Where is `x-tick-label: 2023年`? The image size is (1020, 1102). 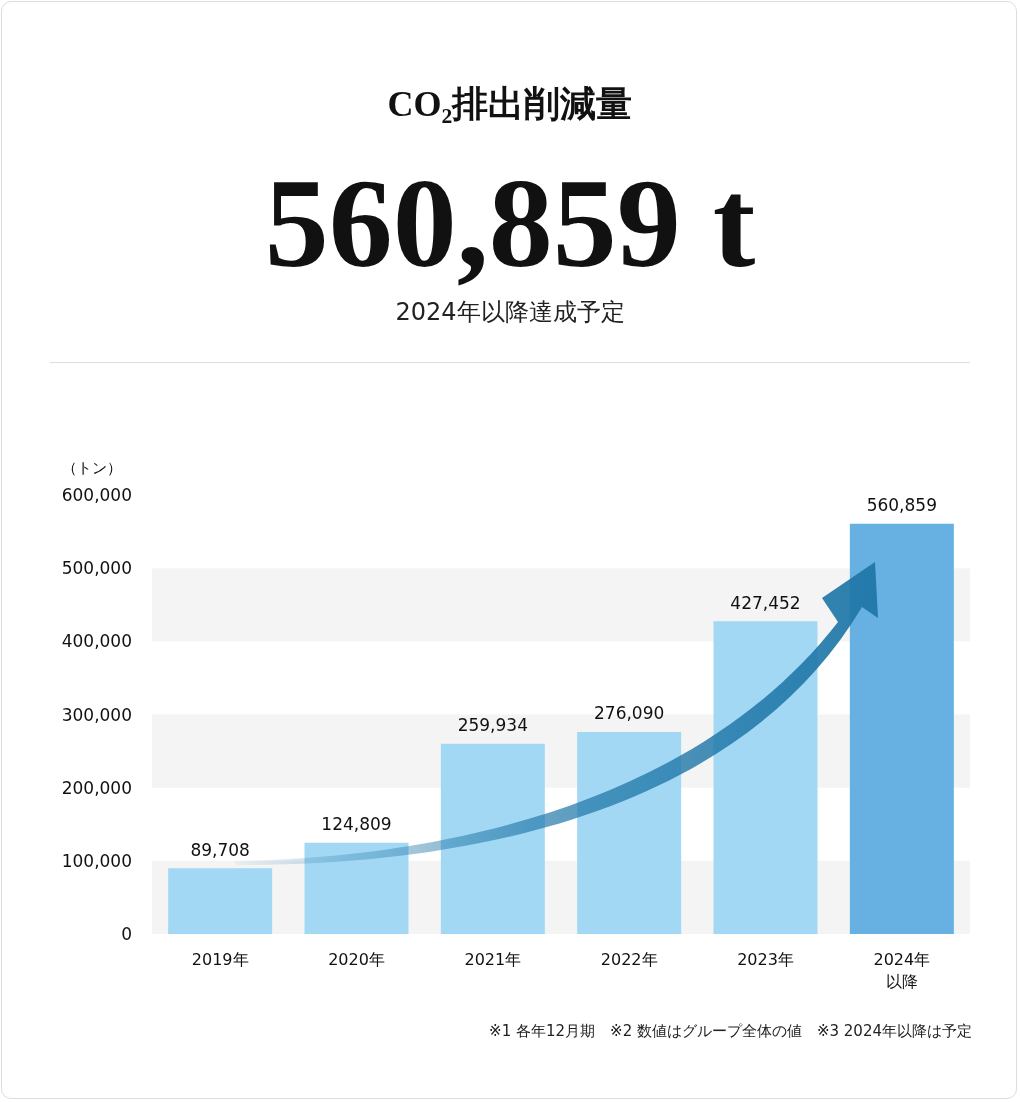
x-tick-label: 2023年 is located at coordinates (765, 959).